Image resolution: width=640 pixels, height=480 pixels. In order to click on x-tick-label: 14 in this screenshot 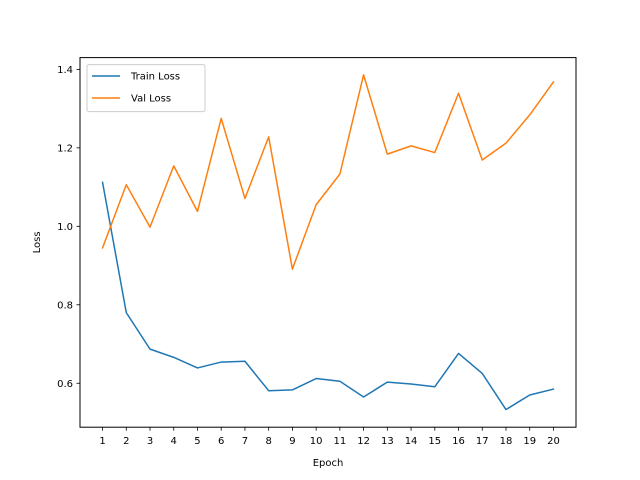, I will do `click(411, 441)`.